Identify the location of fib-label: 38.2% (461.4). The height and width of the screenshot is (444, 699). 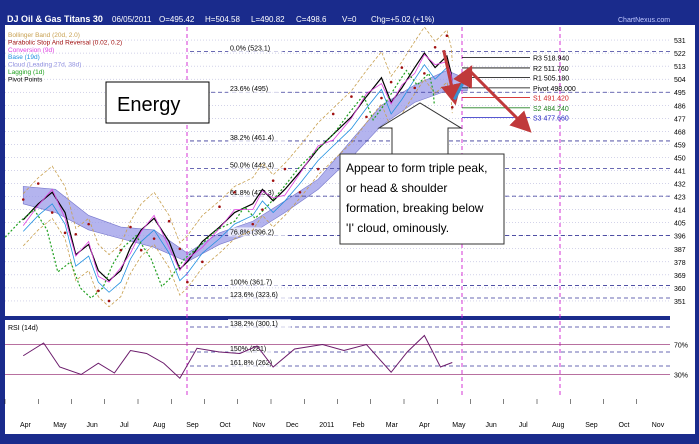
(252, 138).